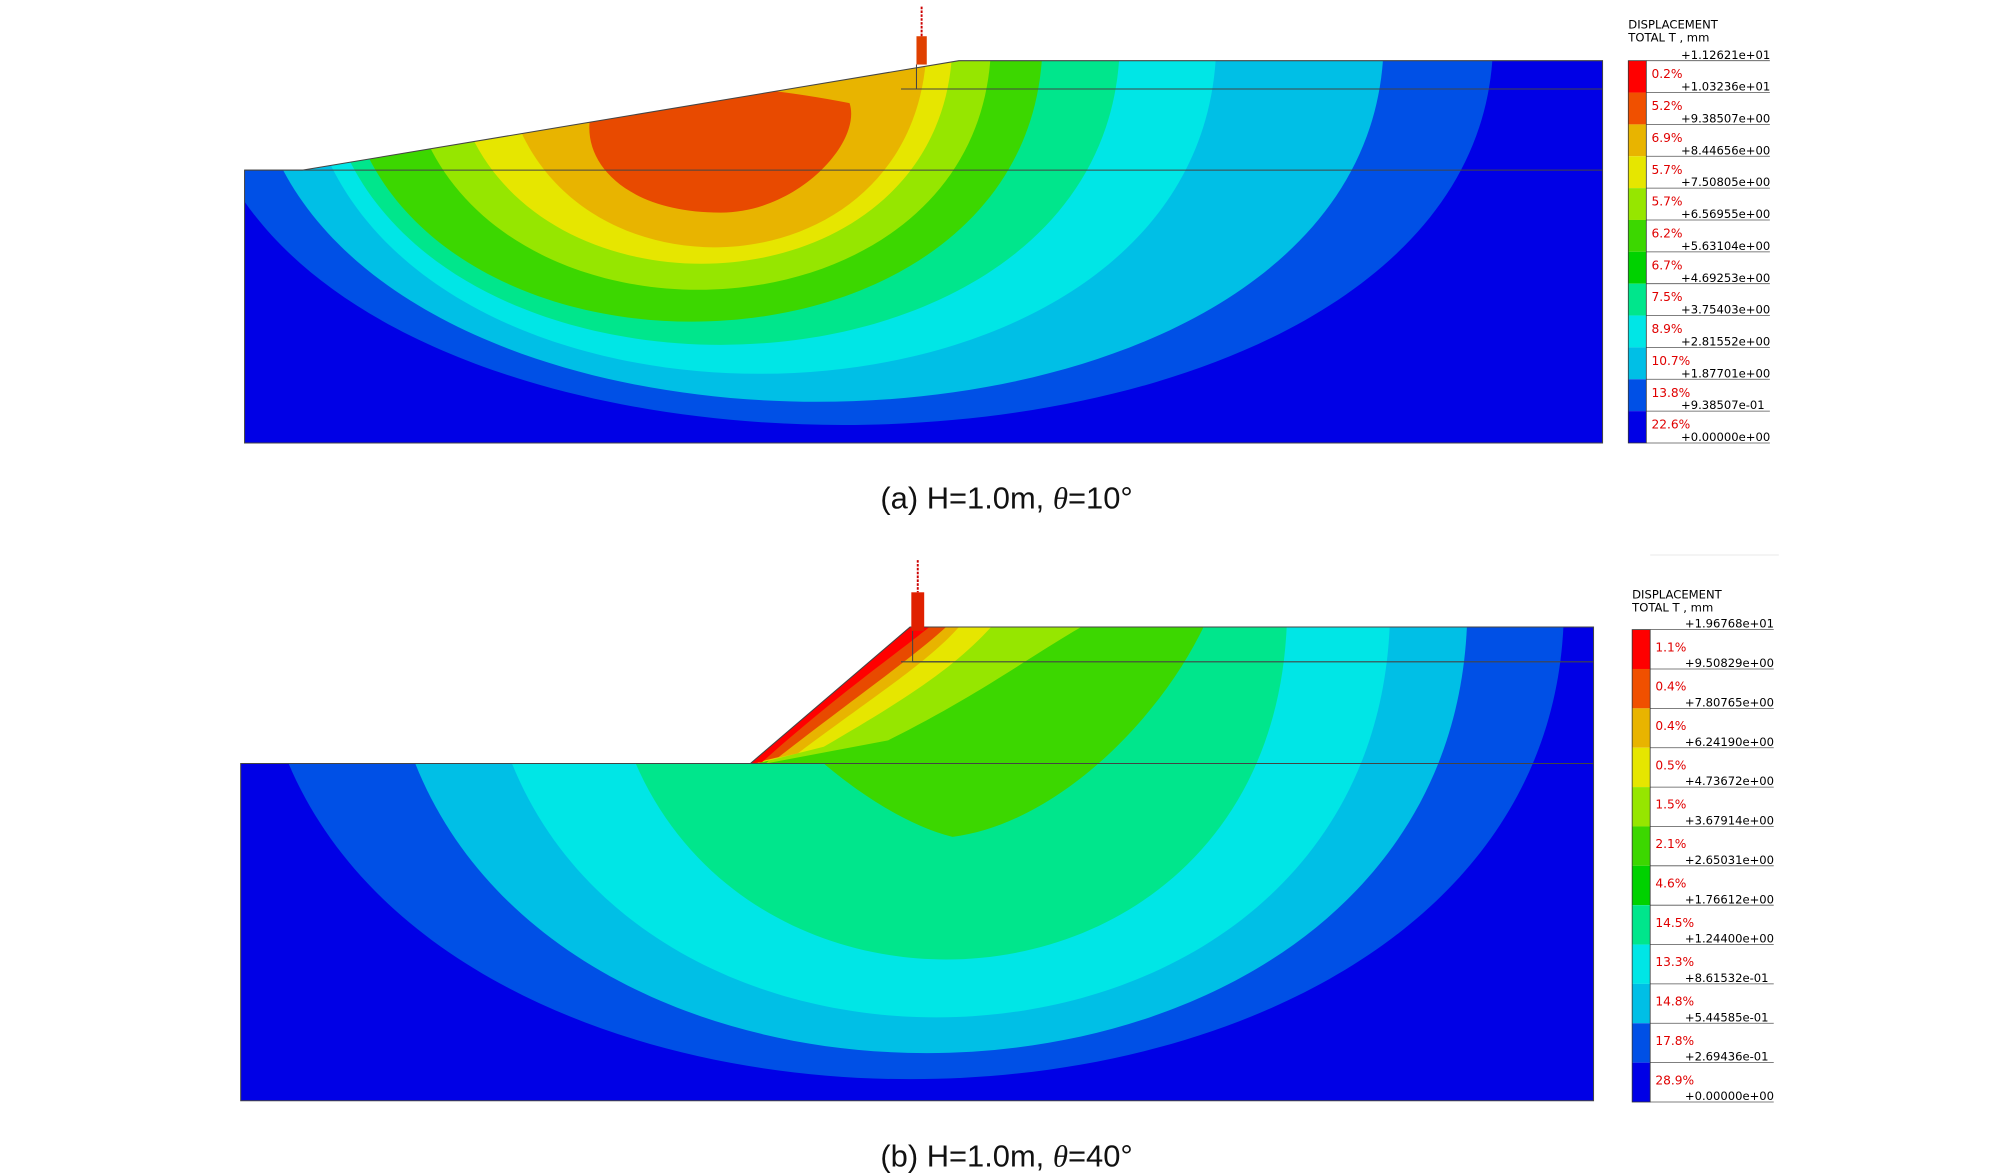 The height and width of the screenshot is (1173, 2008). What do you see at coordinates (1725, 246) in the screenshot?
I see `legend-value: +5.63104e+00` at bounding box center [1725, 246].